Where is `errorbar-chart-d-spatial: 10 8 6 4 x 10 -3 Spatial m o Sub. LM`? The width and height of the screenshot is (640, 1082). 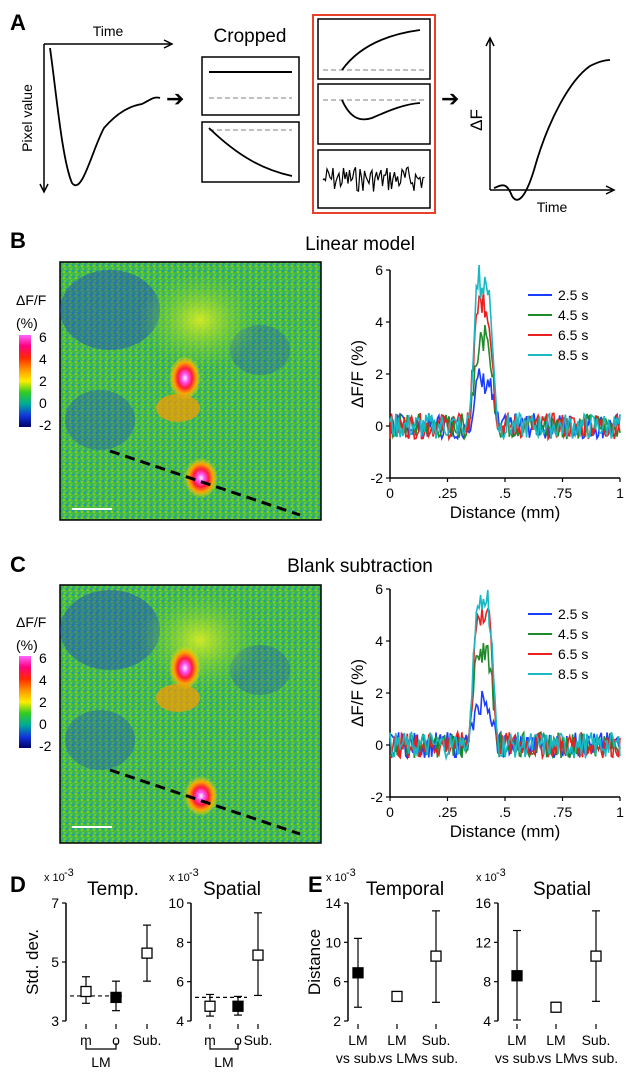 errorbar-chart-d-spatial: 10 8 6 4 x 10 -3 Spatial m o Sub. LM is located at coordinates (220, 968).